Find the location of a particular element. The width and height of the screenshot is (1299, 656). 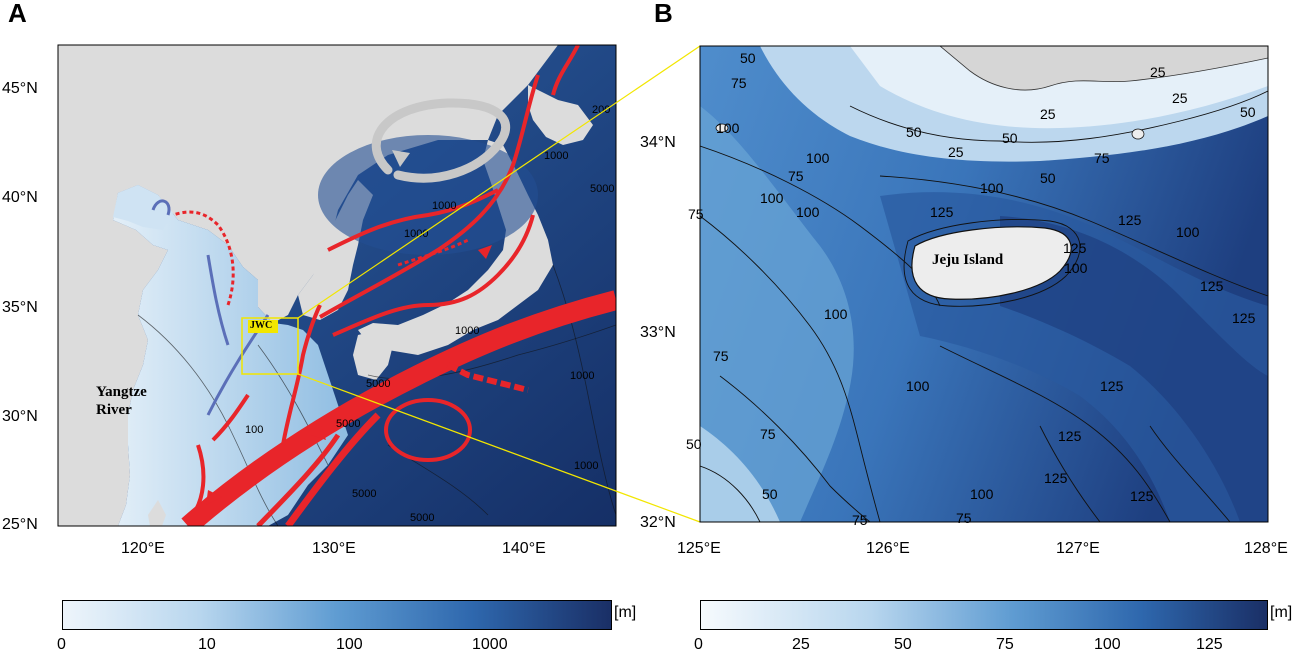

b-lon-label: 128°E is located at coordinates (1266, 548).